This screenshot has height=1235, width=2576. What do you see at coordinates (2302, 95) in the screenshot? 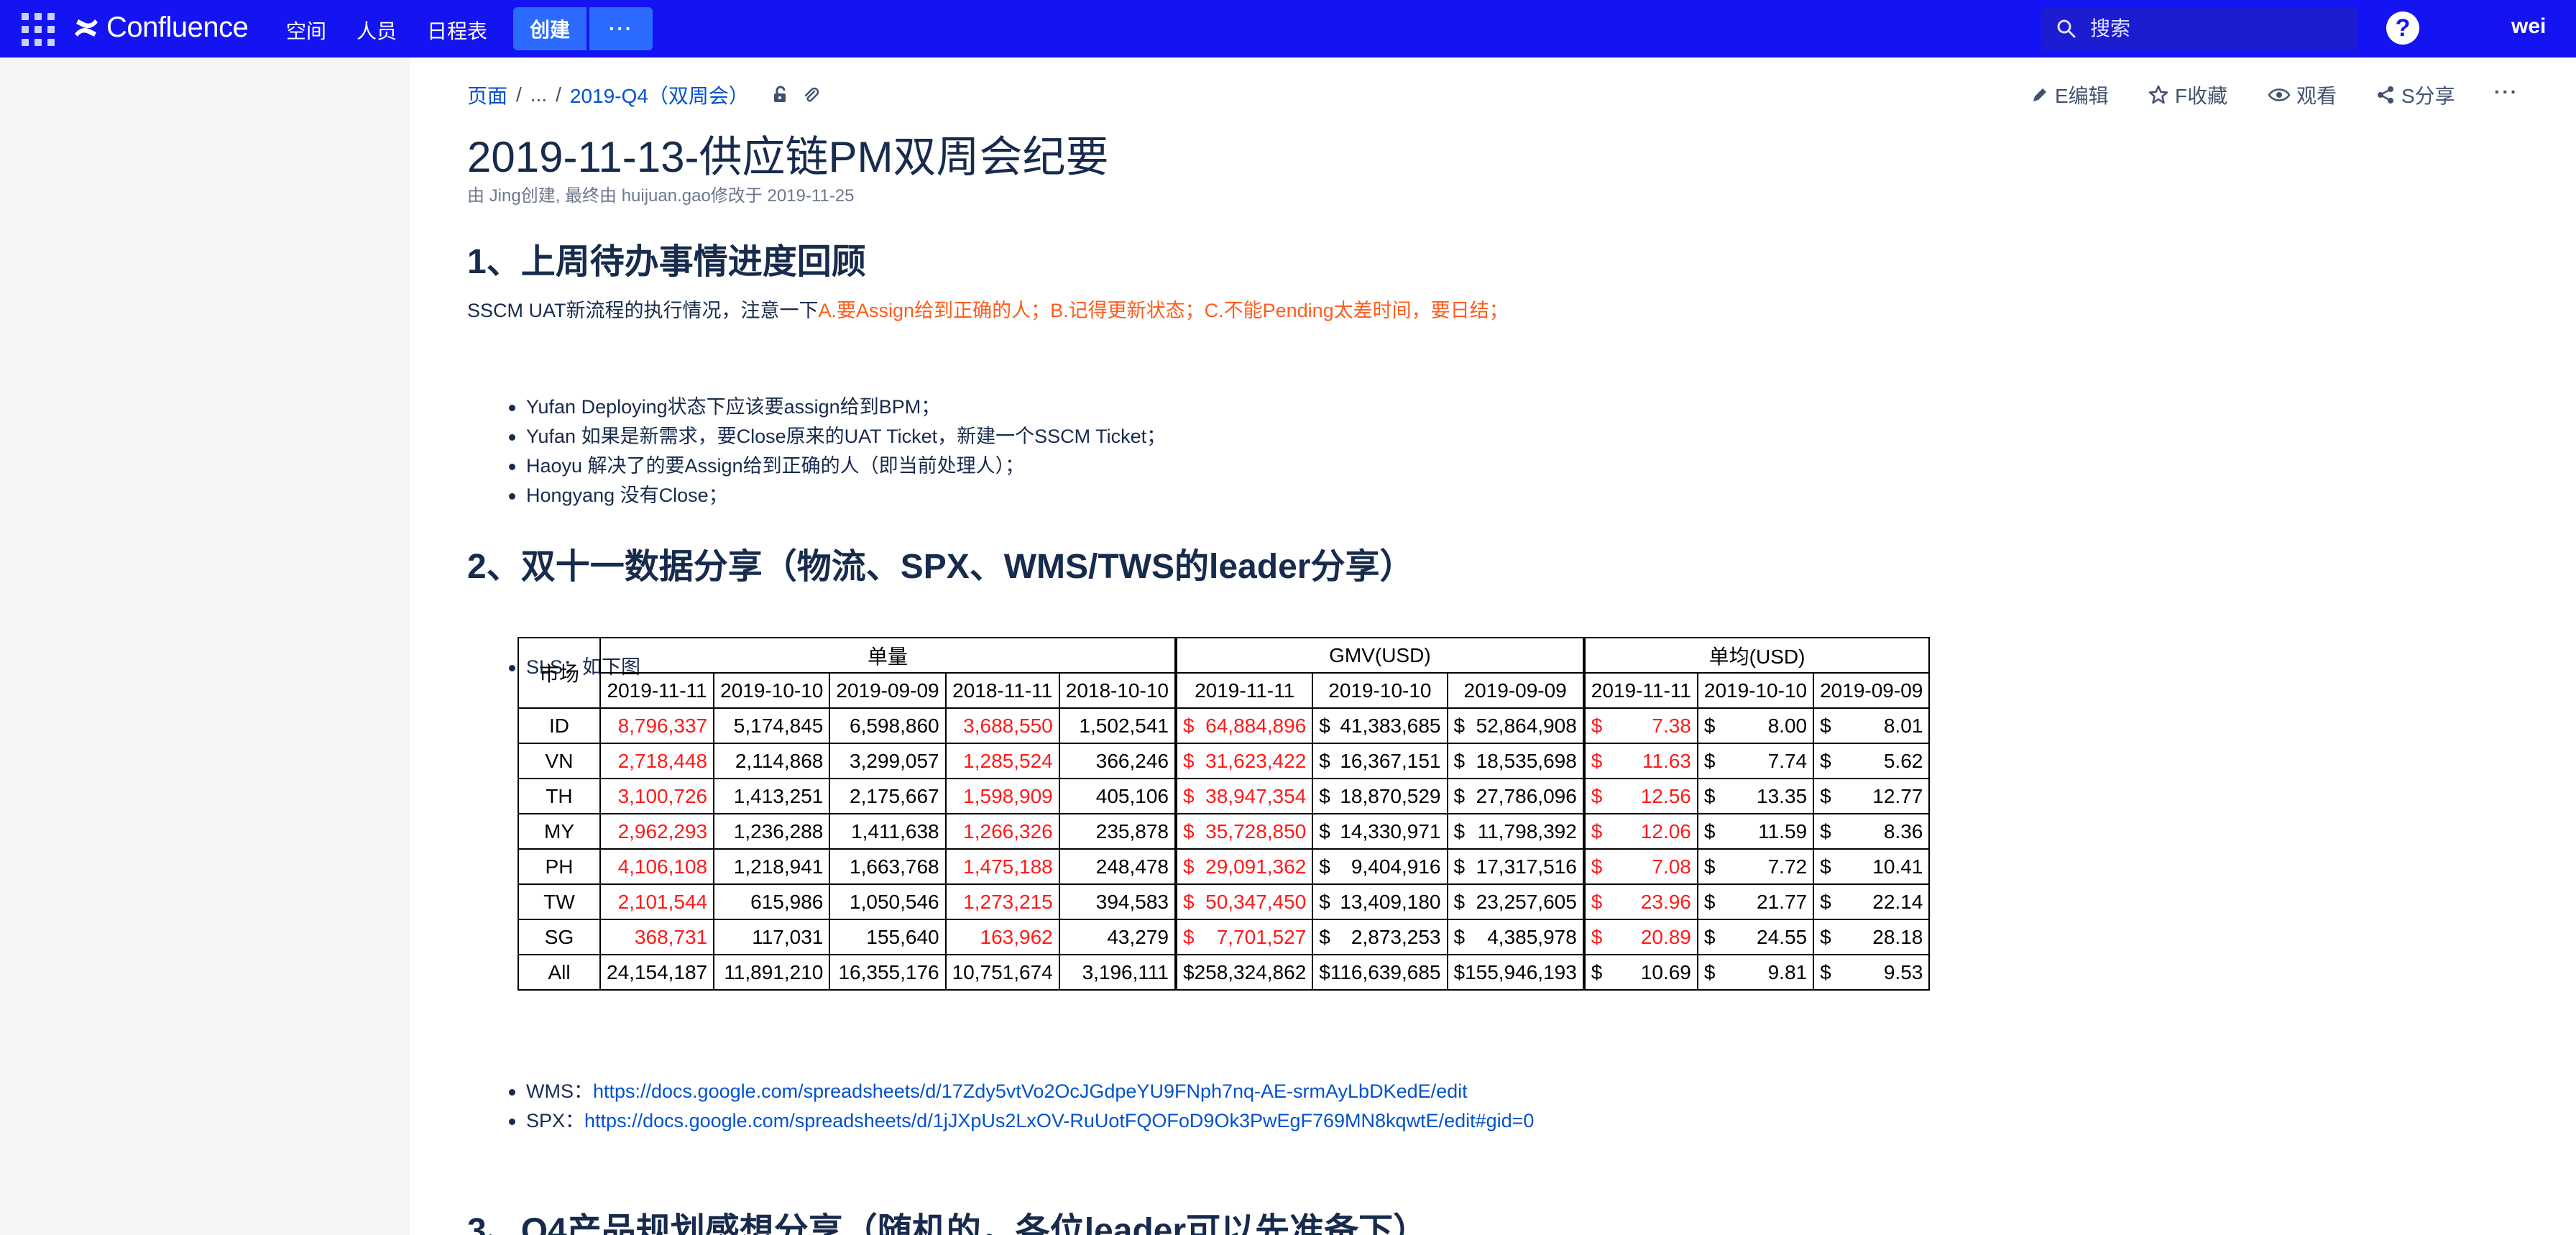
I see `watch-button: 观看` at bounding box center [2302, 95].